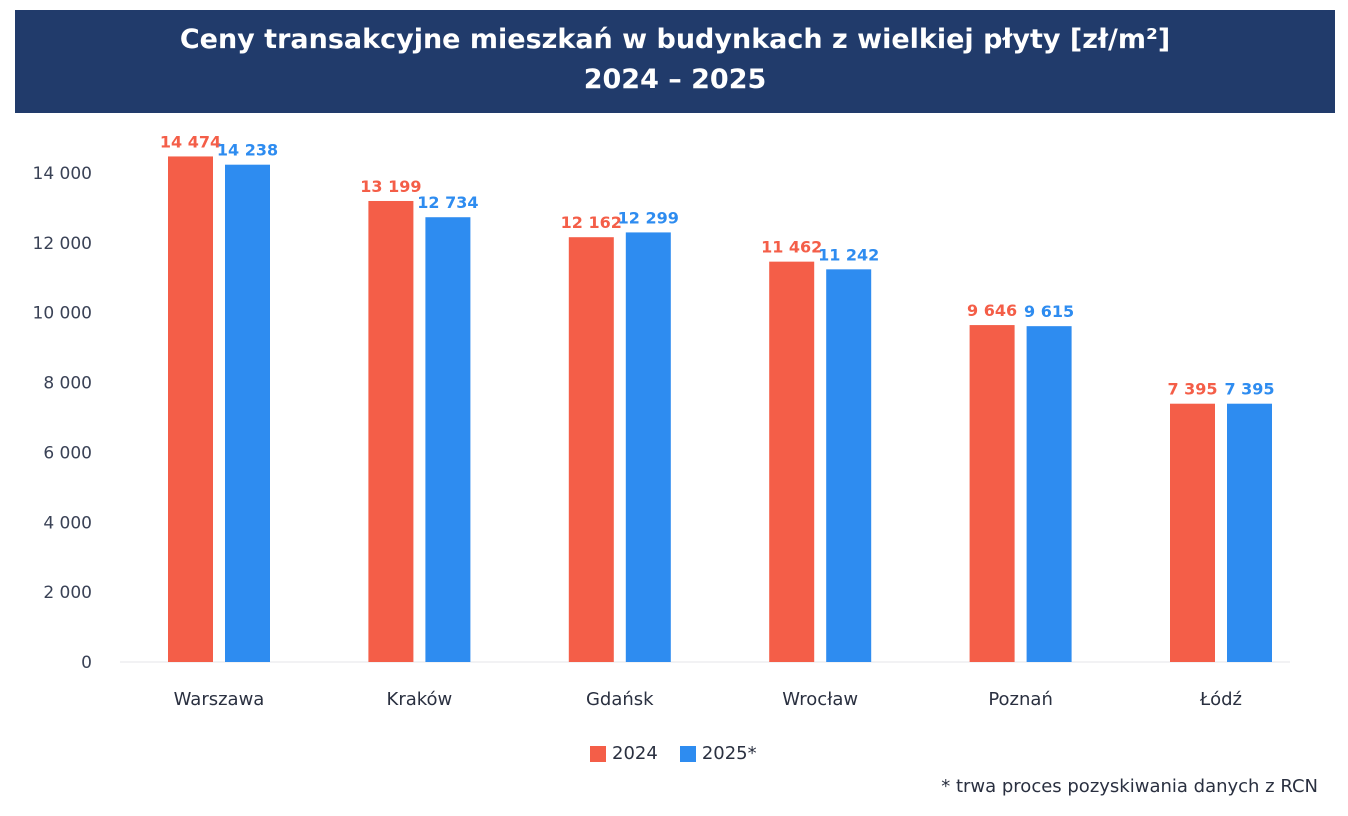 The width and height of the screenshot is (1348, 816). What do you see at coordinates (992, 310) in the screenshot?
I see `data-label: 9 646` at bounding box center [992, 310].